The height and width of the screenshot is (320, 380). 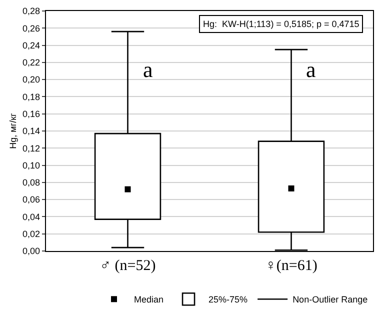 I want to click on legend-label: 25%-75%, so click(x=228, y=299).